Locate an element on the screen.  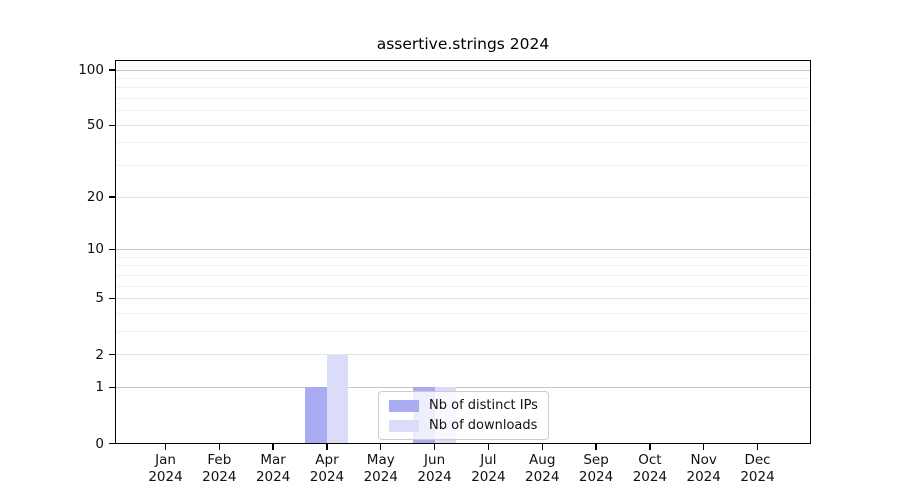
legend-item-downloads: Nb of downloads is located at coordinates (463, 425).